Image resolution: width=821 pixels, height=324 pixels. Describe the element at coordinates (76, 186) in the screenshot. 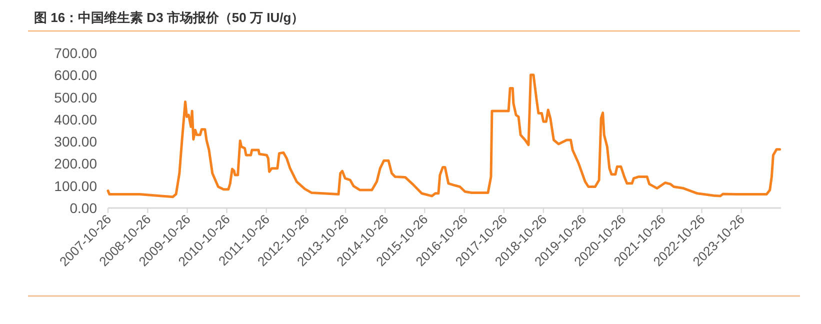

I see `y-tick-label: 100.00` at that location.